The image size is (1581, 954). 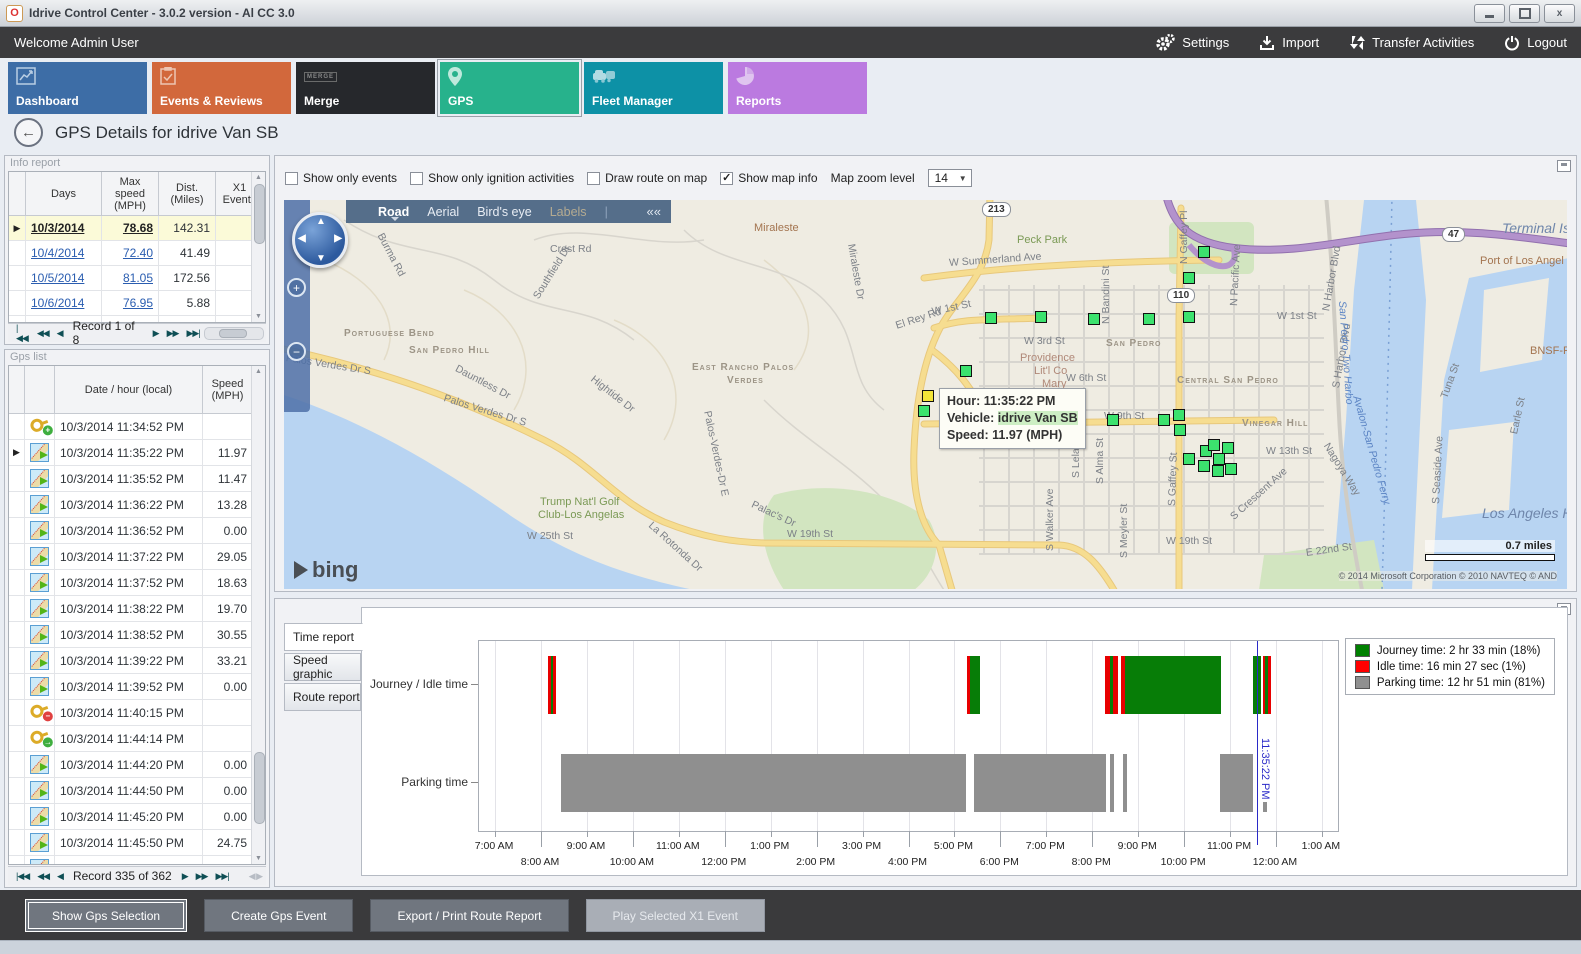 What do you see at coordinates (322, 667) in the screenshot?
I see `tab-speed-graphic: Speed graphic` at bounding box center [322, 667].